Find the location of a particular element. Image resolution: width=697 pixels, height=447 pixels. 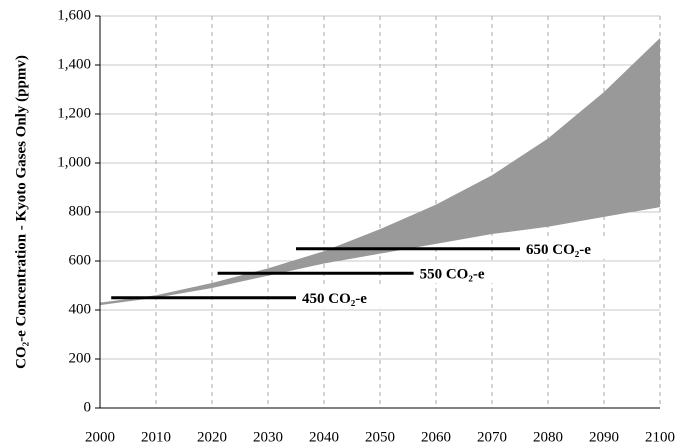

y-tick-label: 800 is located at coordinates (80, 211).